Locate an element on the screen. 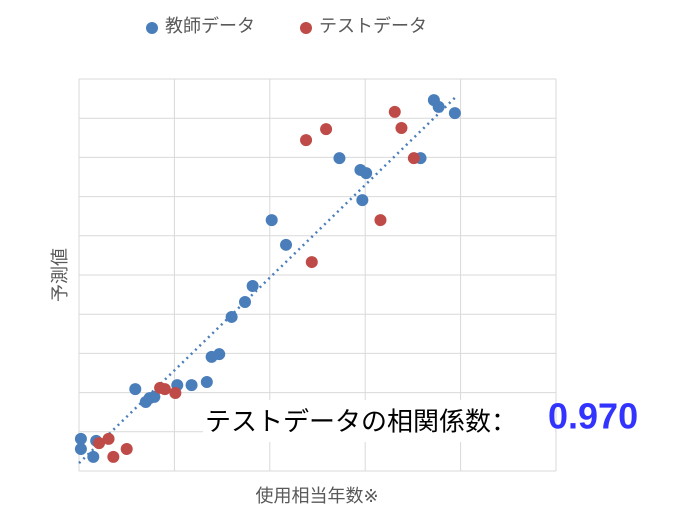  legend-label: 教師データ is located at coordinates (210, 26).